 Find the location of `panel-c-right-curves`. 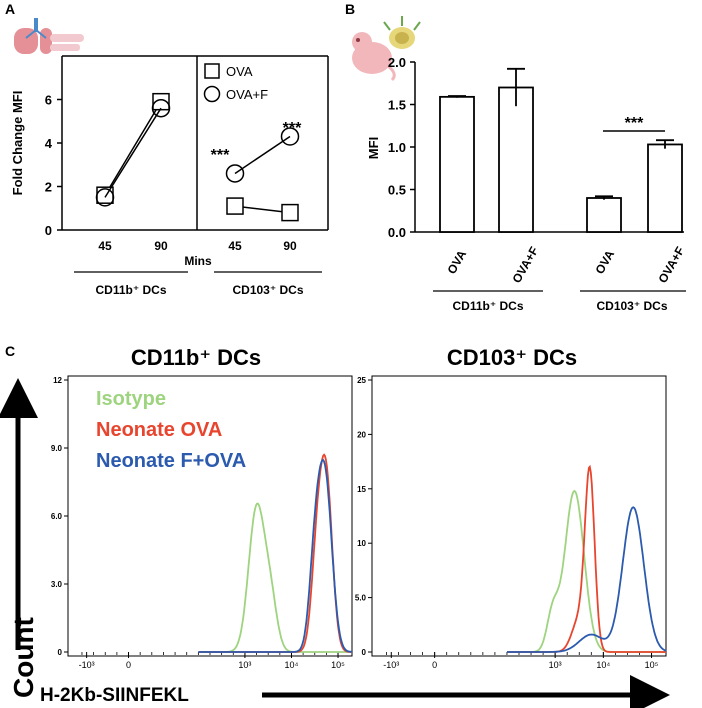

panel-c-right-curves is located at coordinates (587, 558).